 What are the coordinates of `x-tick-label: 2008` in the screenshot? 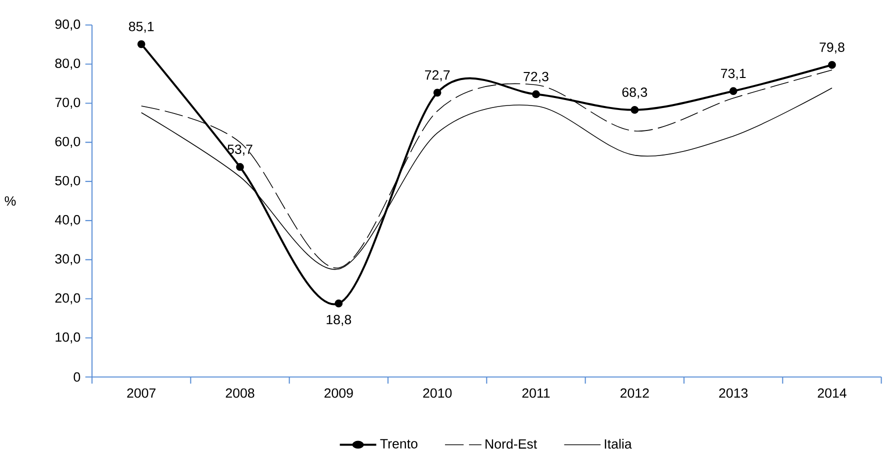 It's located at (240, 393).